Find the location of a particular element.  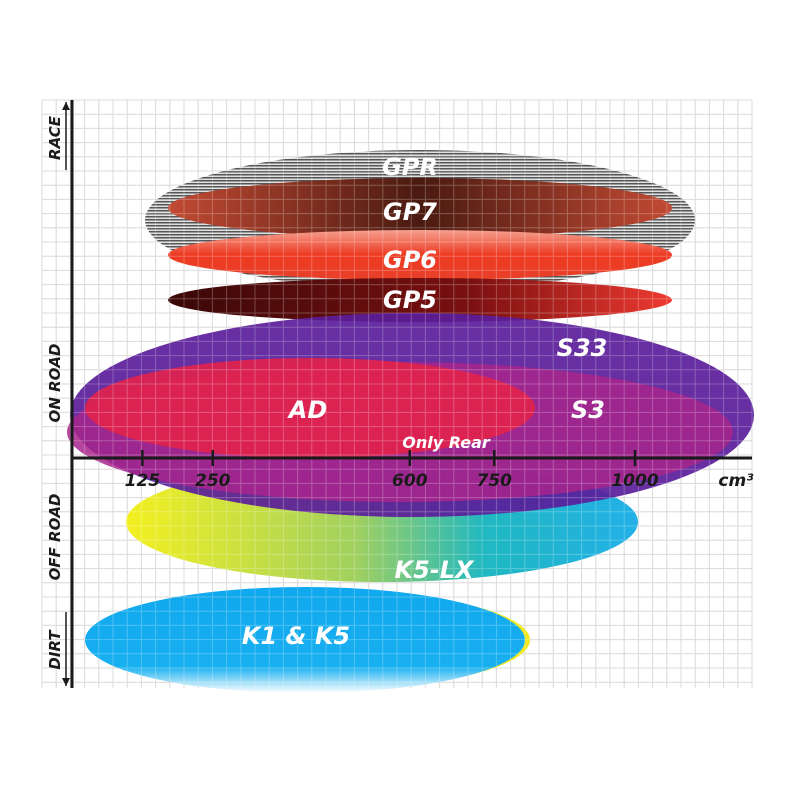

range-label: GPR is located at coordinates (410, 167).